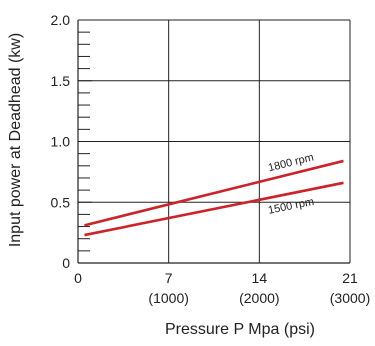 The width and height of the screenshot is (375, 346). I want to click on y-tick-label-0: 0, so click(66, 263).